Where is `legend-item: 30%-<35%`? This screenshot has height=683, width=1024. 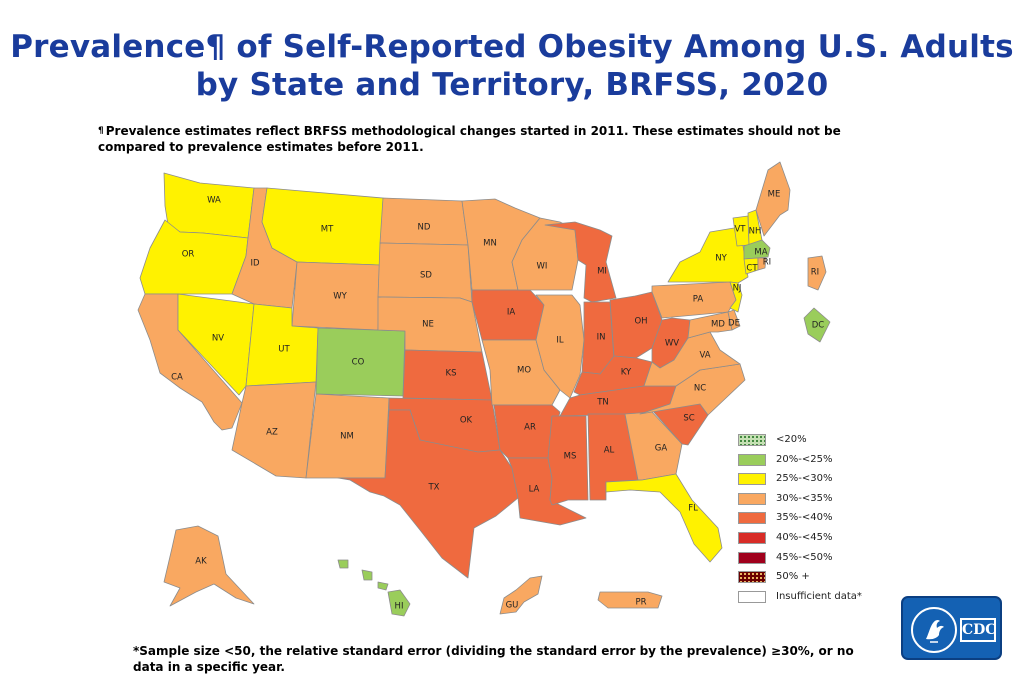 legend-item: 30%-<35% is located at coordinates (808, 501).